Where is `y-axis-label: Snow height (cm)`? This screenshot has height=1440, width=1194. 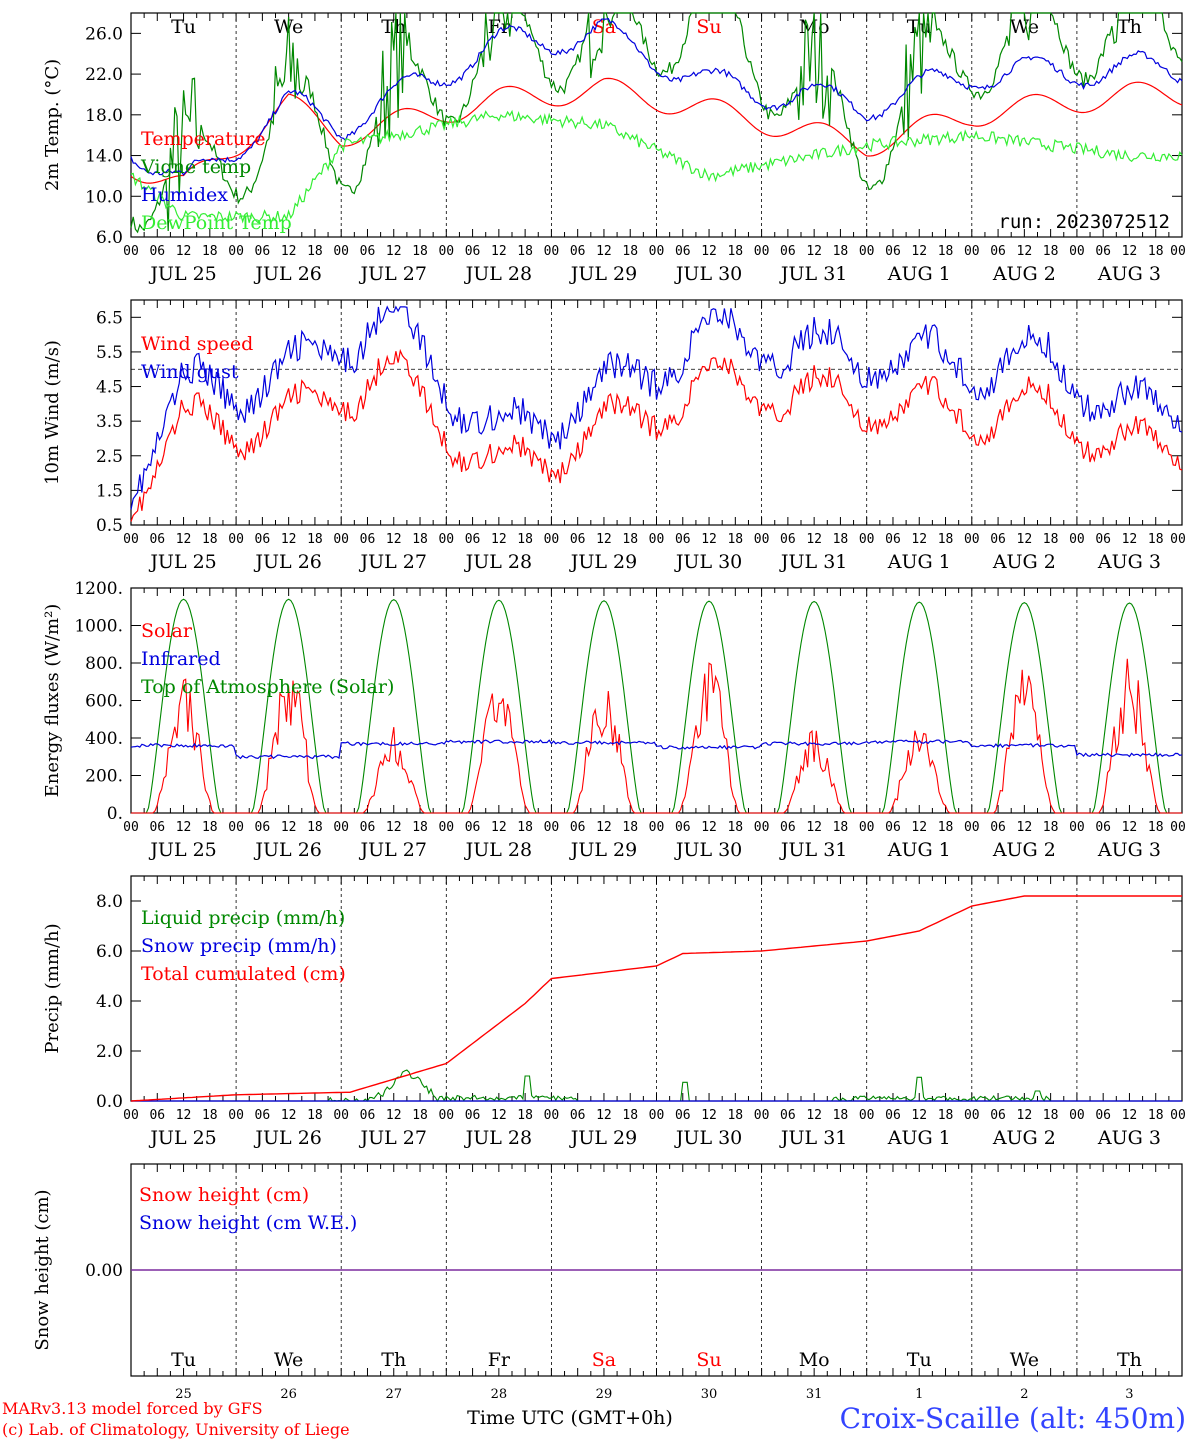 y-axis-label: Snow height (cm) is located at coordinates (42, 1269).